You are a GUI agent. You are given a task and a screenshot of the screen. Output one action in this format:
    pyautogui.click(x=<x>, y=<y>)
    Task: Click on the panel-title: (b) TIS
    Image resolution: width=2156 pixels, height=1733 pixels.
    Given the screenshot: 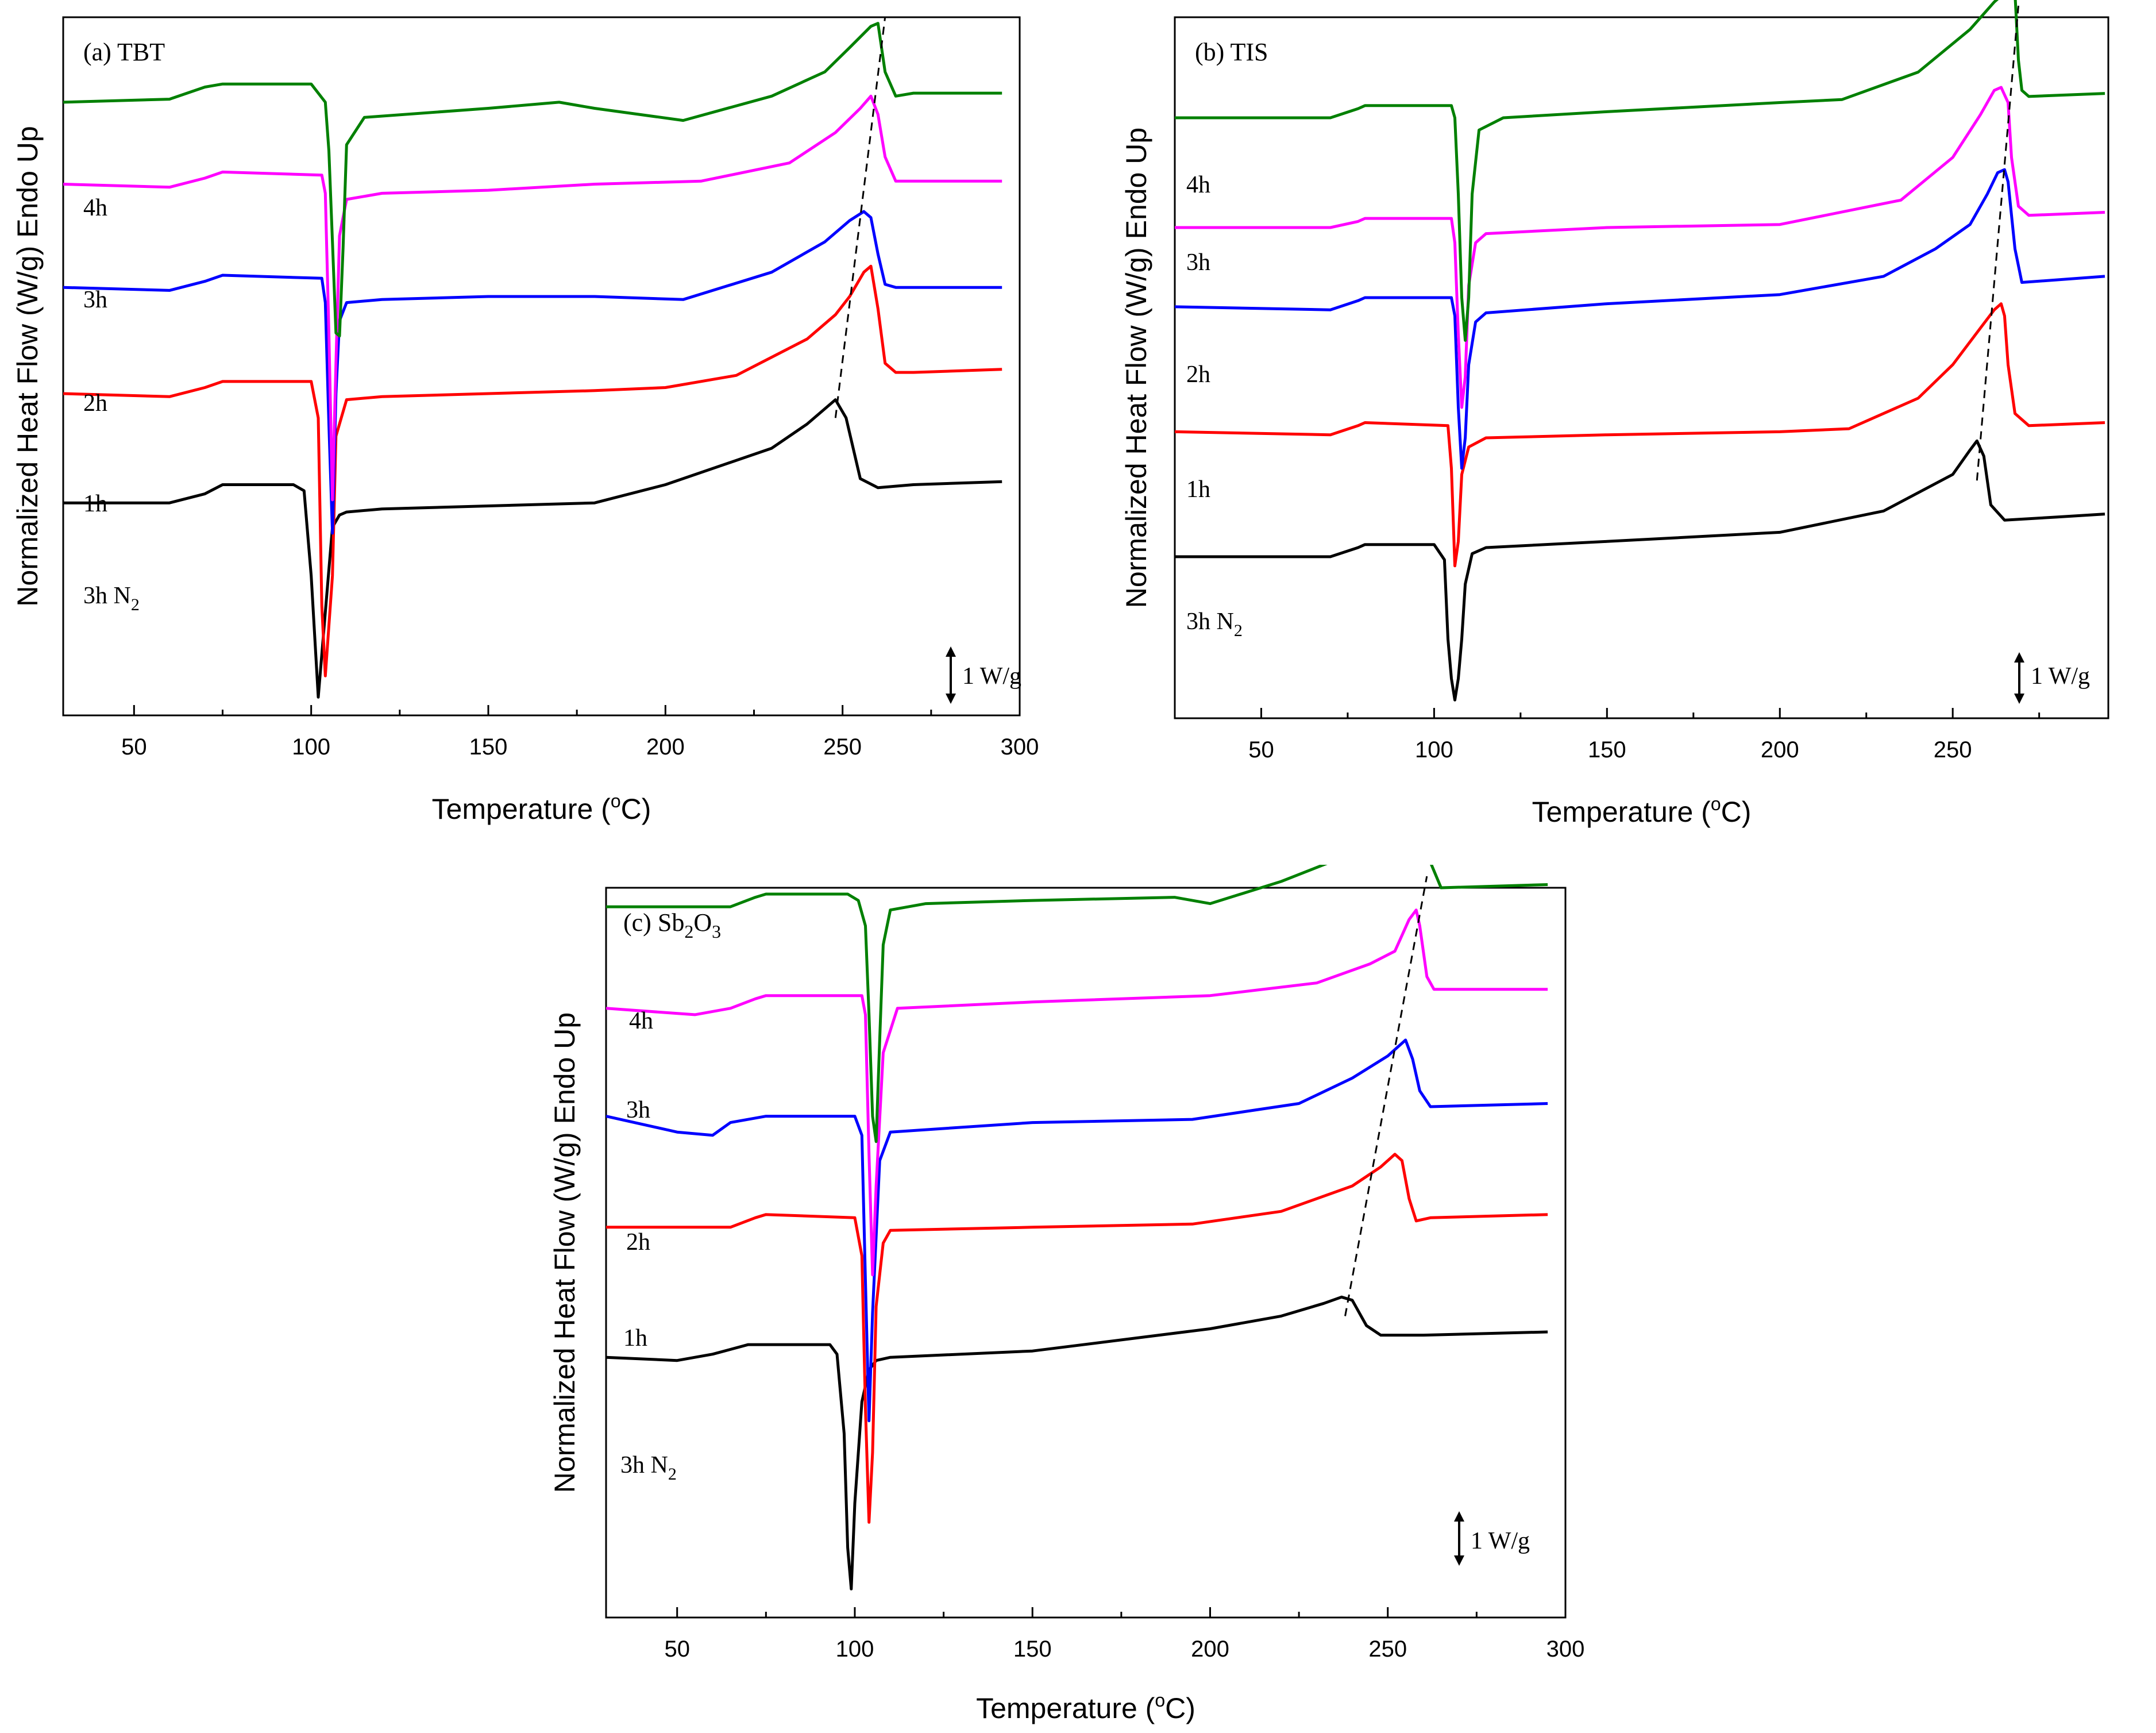 What is the action you would take?
    pyautogui.click(x=1231, y=52)
    